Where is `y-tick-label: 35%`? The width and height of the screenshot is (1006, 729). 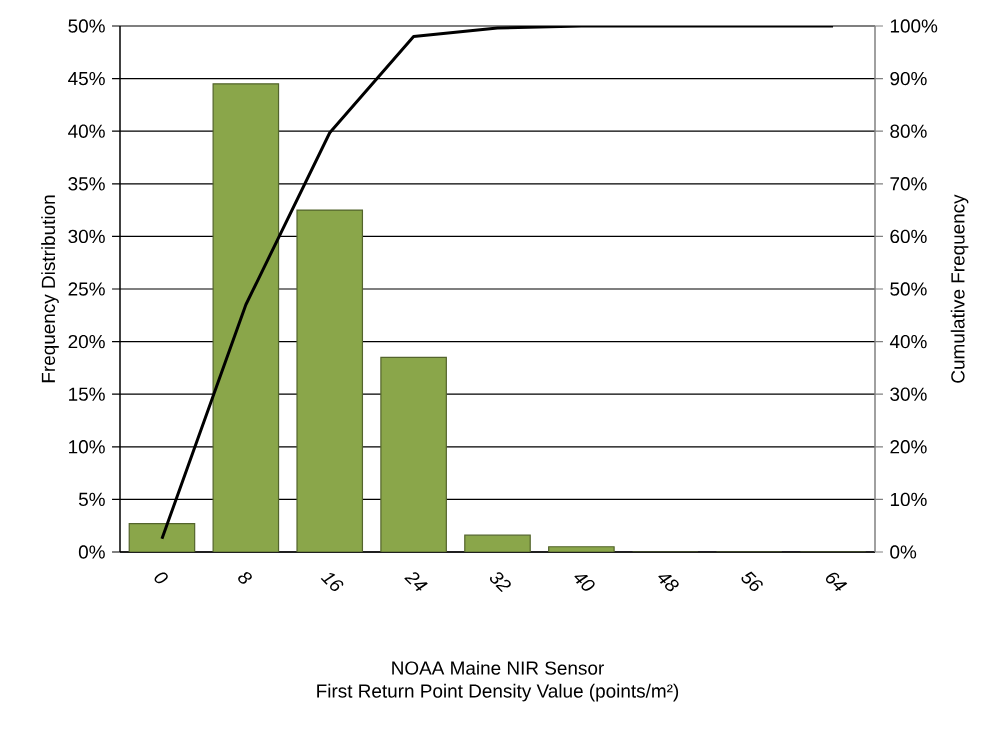 y-tick-label: 35% is located at coordinates (86, 184).